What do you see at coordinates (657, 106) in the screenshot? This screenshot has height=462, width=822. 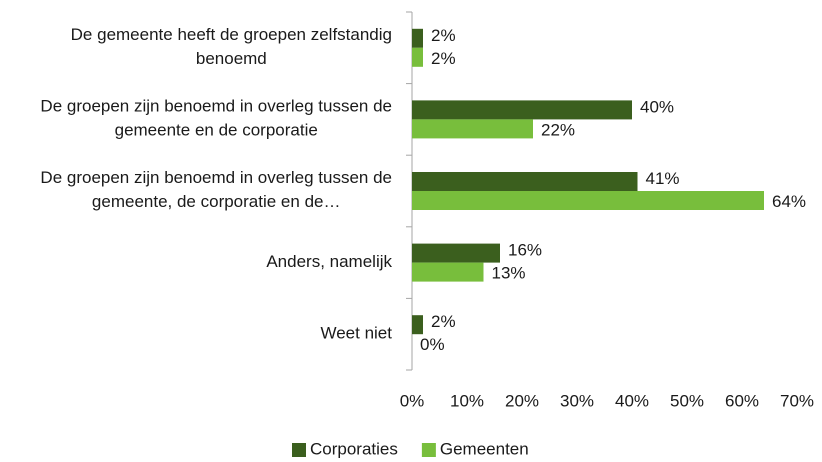 I see `value-label: 40%` at bounding box center [657, 106].